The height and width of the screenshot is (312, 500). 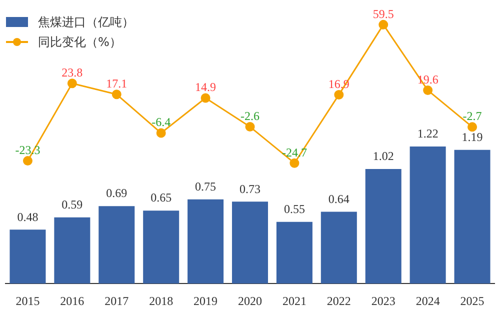 I want to click on data-label: 0.69, so click(x=117, y=193).